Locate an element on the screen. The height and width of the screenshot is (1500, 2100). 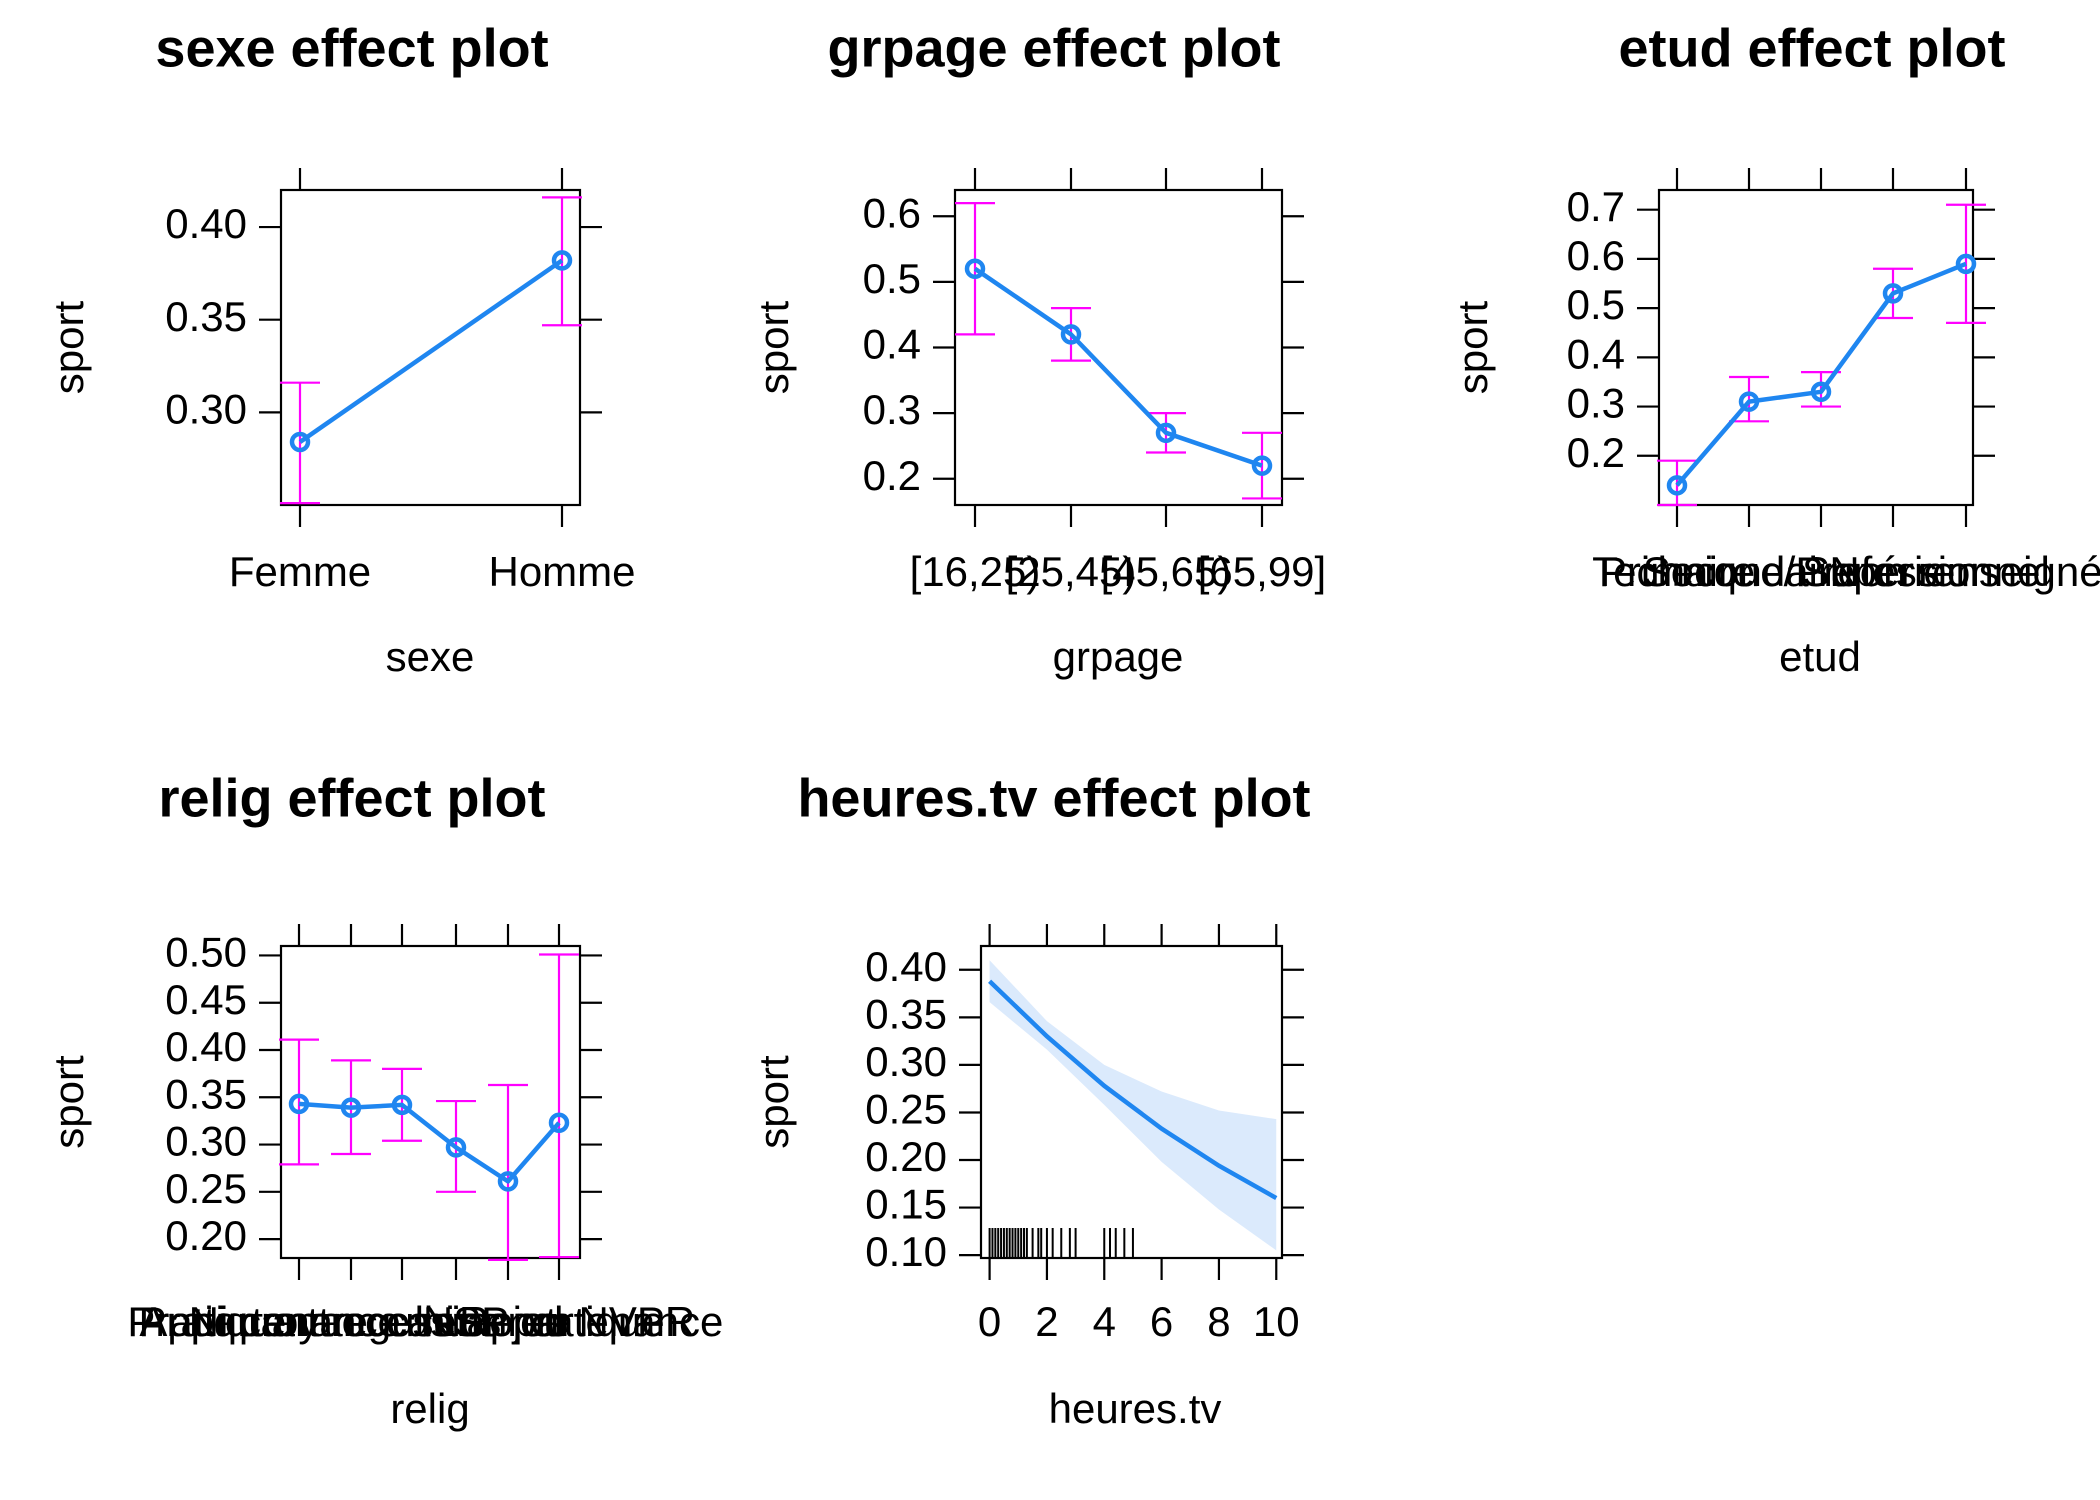
x-tick-label: 8 is located at coordinates (1218, 1321).